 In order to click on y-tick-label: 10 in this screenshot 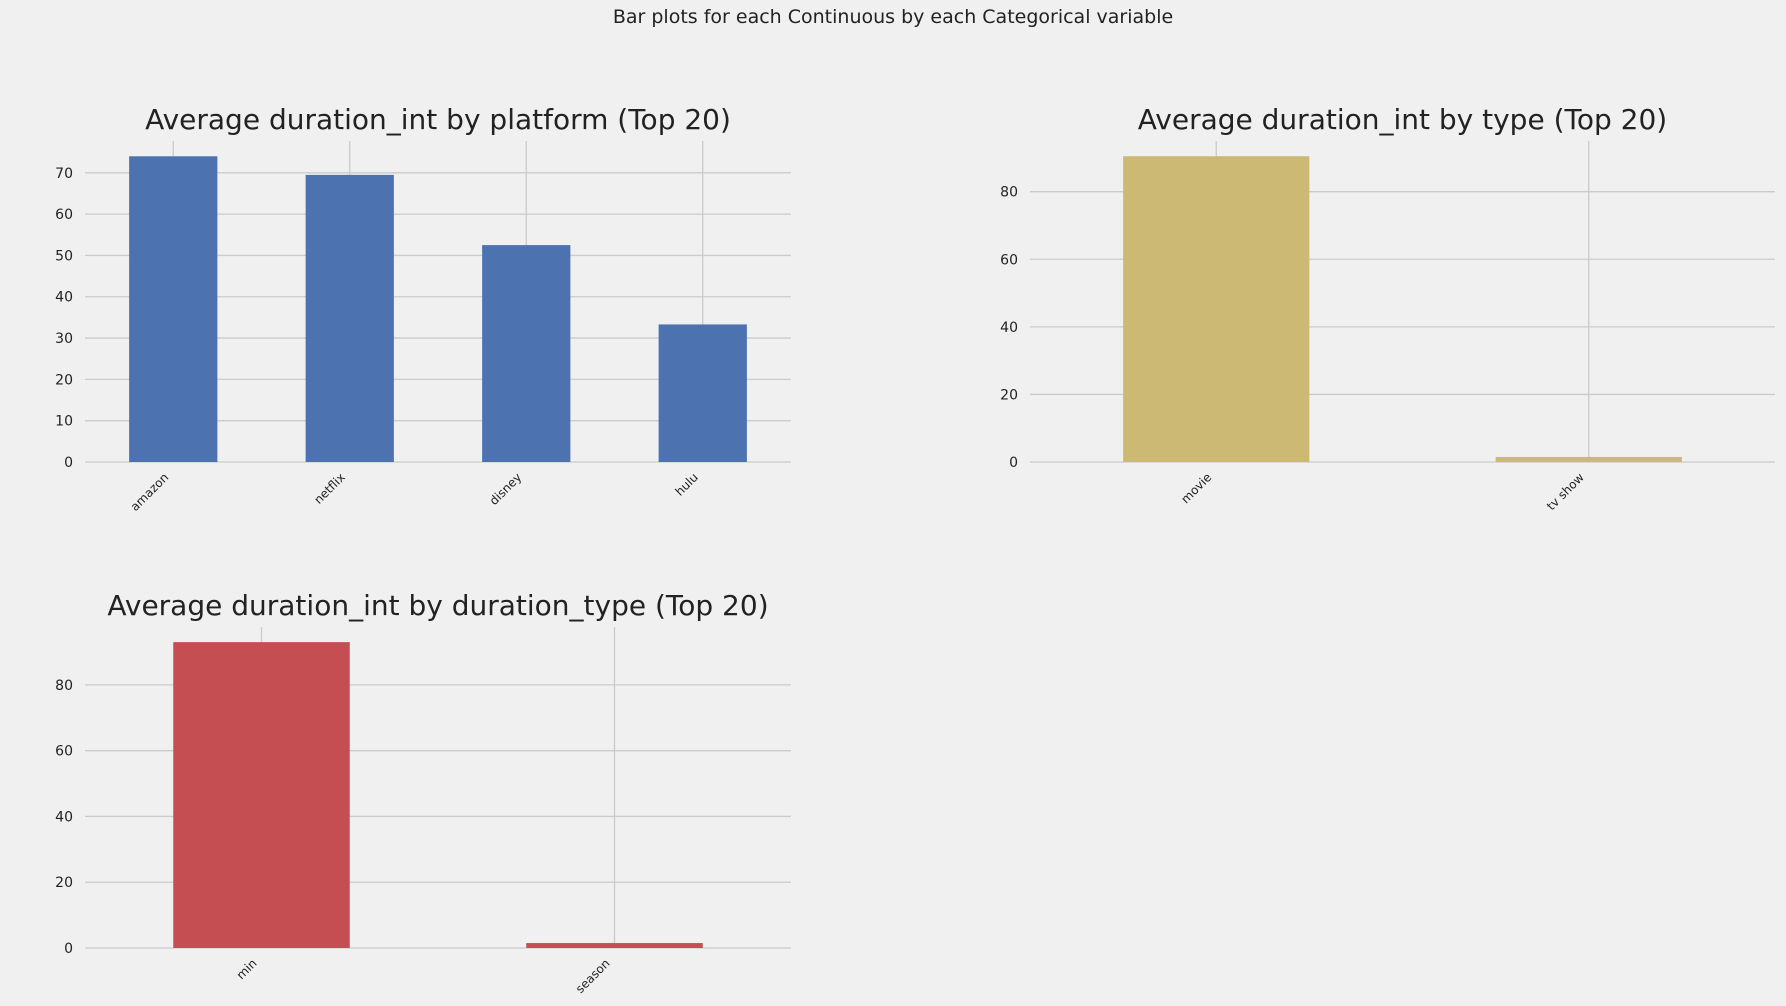, I will do `click(64, 422)`.